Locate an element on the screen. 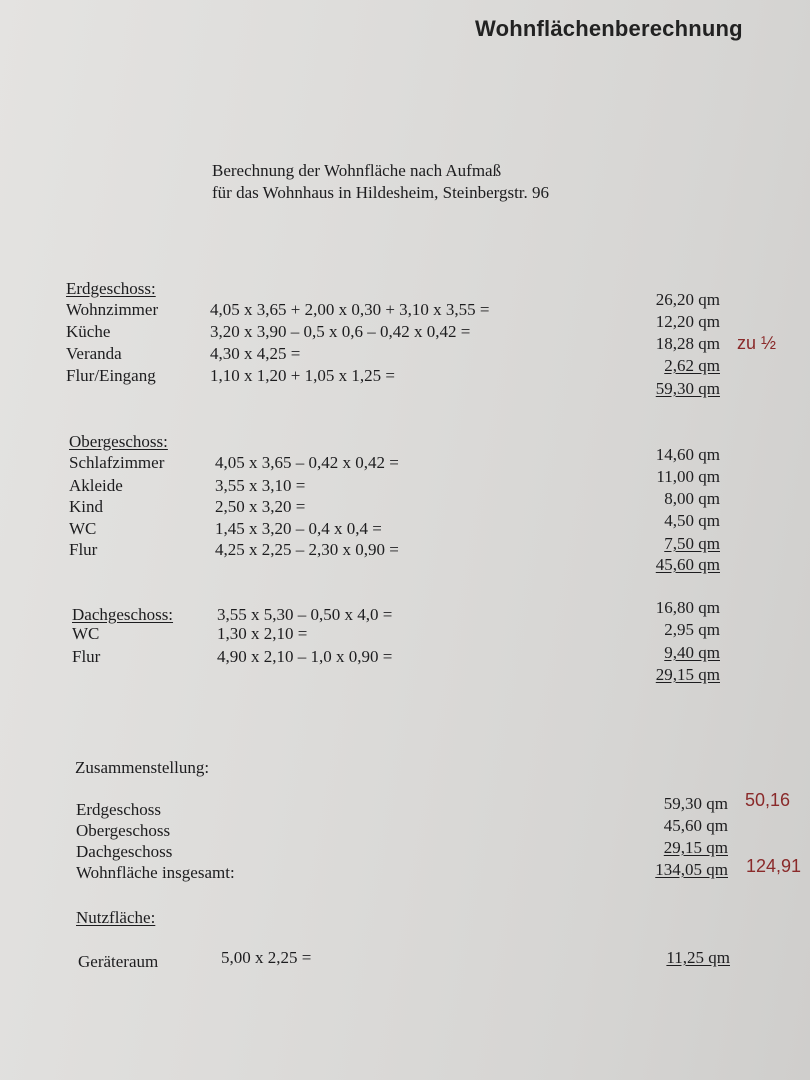 The image size is (810, 1080). area-value: 7,50 qm is located at coordinates (692, 543).